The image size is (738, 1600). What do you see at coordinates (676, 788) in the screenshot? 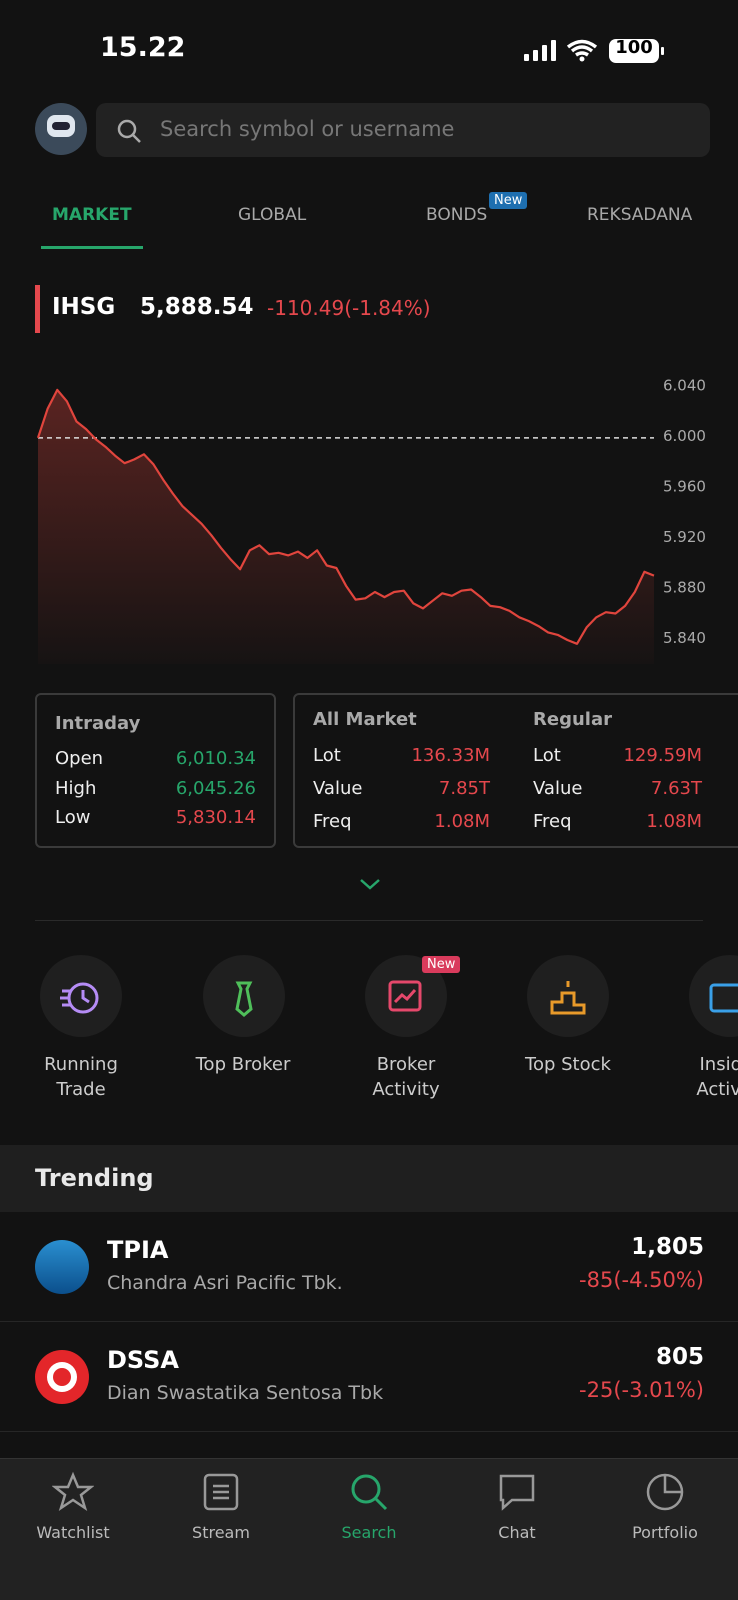
I see `stat-value: 7.63T` at bounding box center [676, 788].